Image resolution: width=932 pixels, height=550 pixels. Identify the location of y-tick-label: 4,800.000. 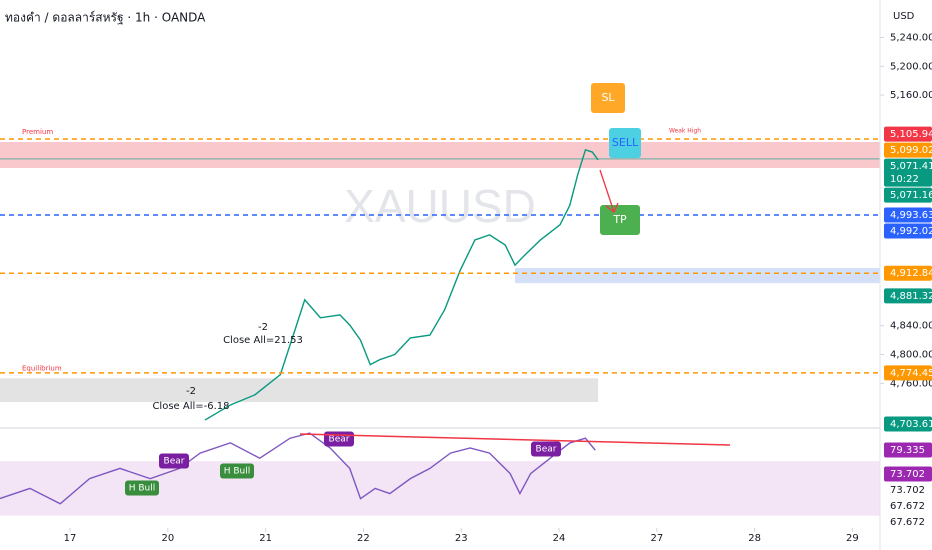
(911, 355).